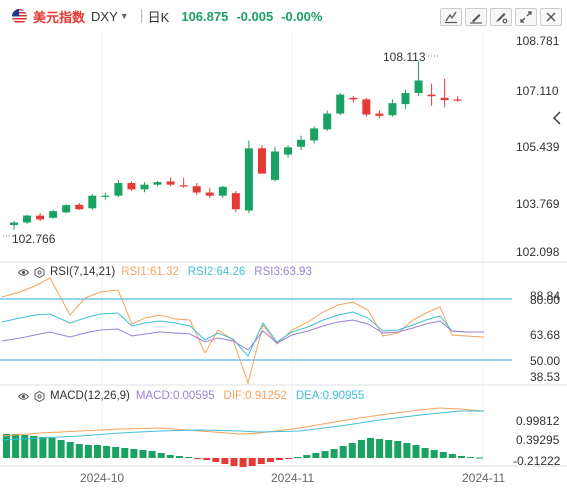 The image size is (567, 488). Describe the element at coordinates (526, 17) in the screenshot. I see `fullscreen-button` at that location.